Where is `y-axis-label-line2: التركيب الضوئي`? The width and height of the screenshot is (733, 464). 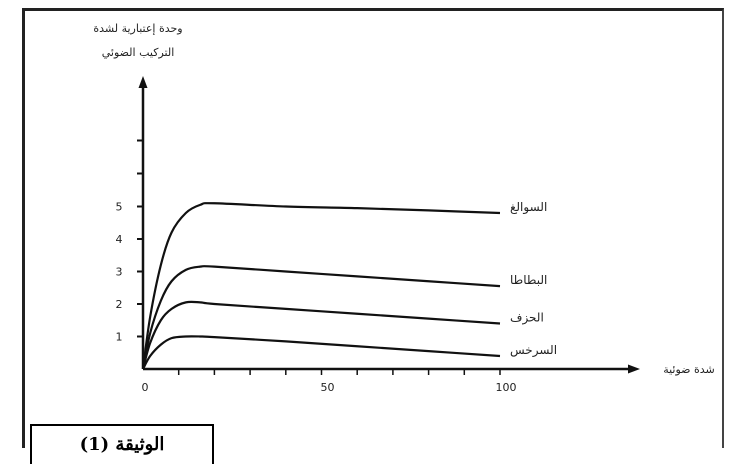 y-axis-label-line2: التركيب الضوئي is located at coordinates (138, 52).